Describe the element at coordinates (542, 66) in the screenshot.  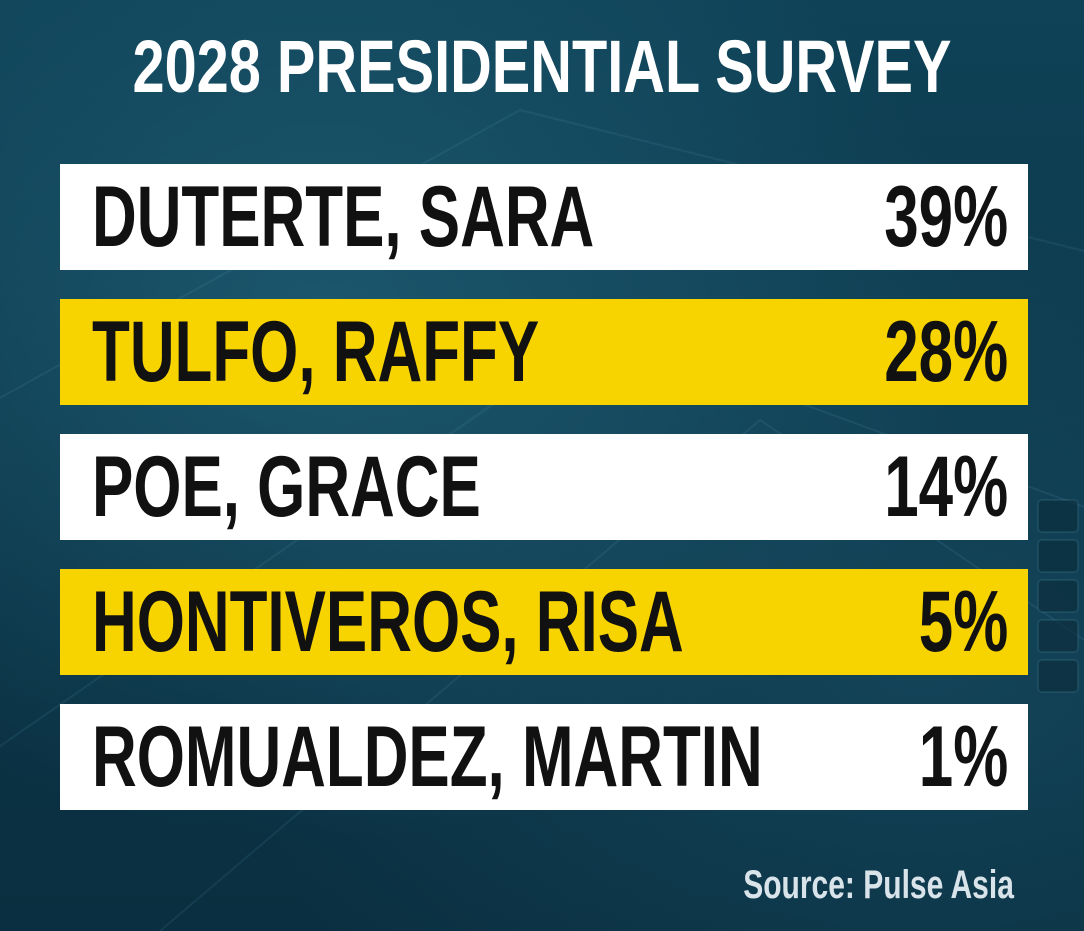
I see `chart-title: 2028 PRESIDENTIAL SURVEY` at that location.